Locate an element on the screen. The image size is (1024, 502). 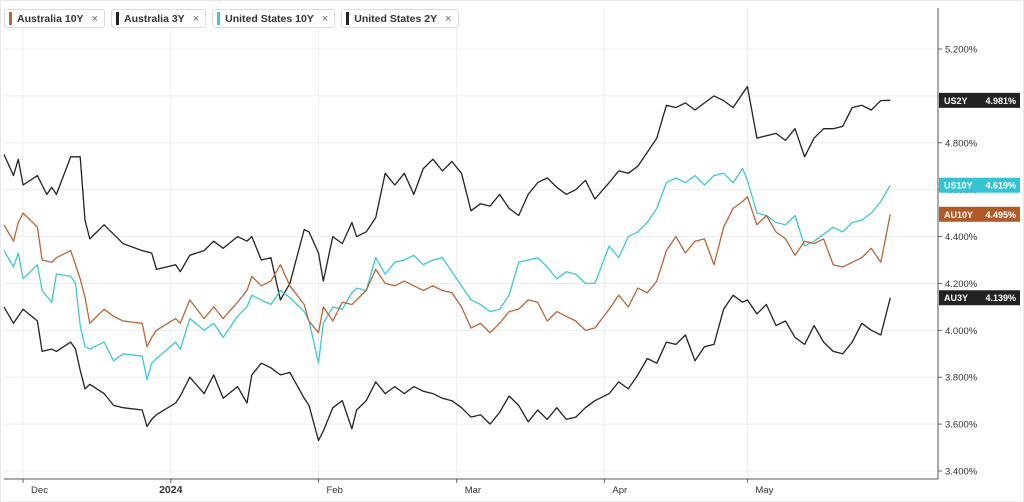
last-value-badge-value: 4.139% is located at coordinates (1000, 298).